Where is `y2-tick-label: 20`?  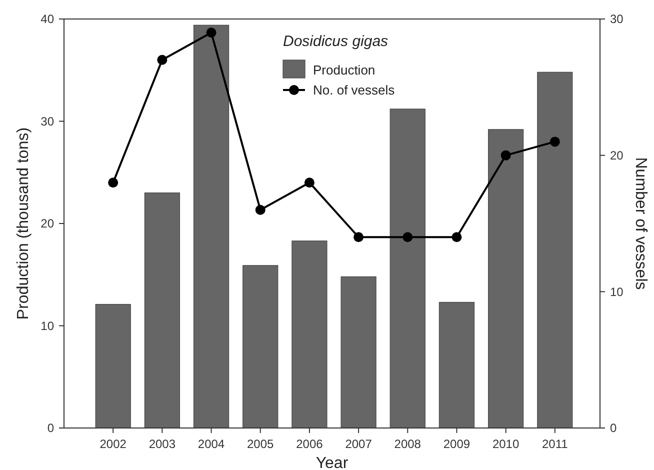
y2-tick-label: 20 is located at coordinates (617, 155).